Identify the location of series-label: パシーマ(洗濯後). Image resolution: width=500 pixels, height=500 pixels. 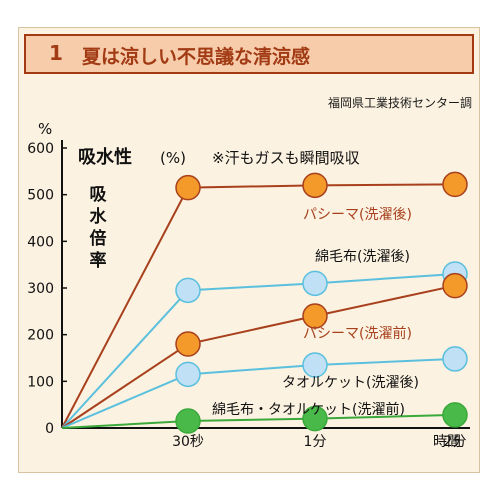
(357, 215).